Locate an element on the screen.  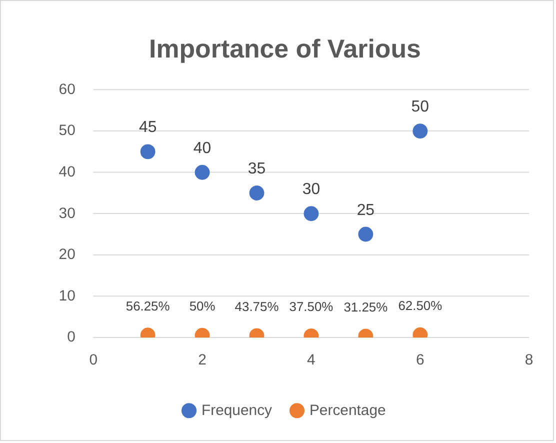
legend-label: Frequency is located at coordinates (237, 410).